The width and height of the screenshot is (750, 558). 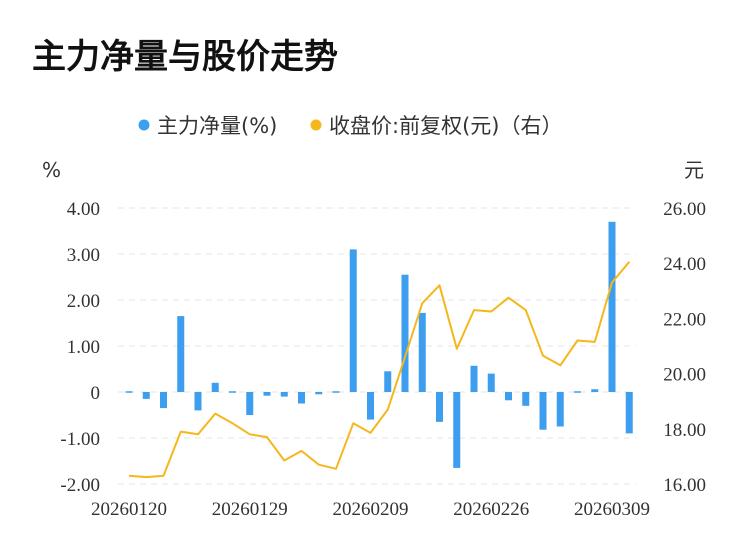 I want to click on x-axis-ticks: 20260120 20260129 20260209 20260226 20260309, so click(x=370, y=509).